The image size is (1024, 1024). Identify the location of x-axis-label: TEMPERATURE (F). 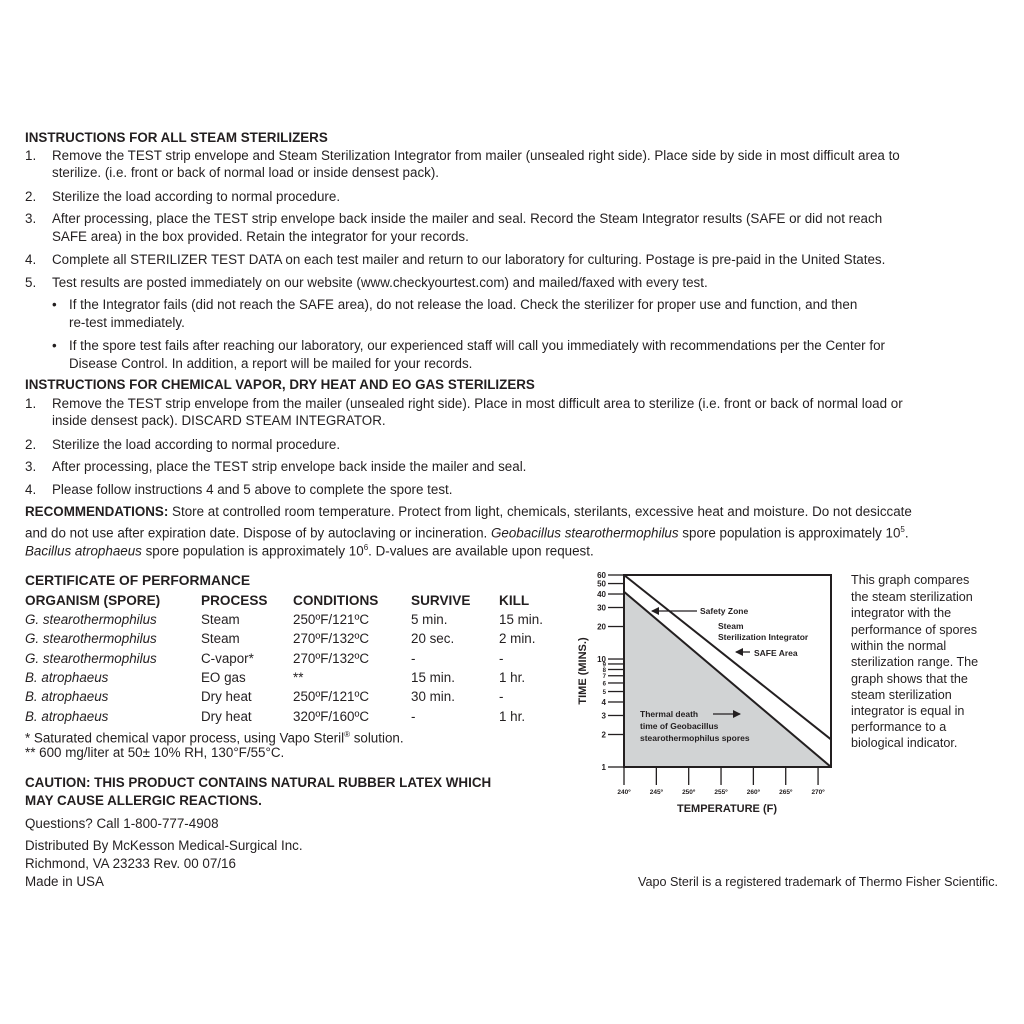
(727, 809).